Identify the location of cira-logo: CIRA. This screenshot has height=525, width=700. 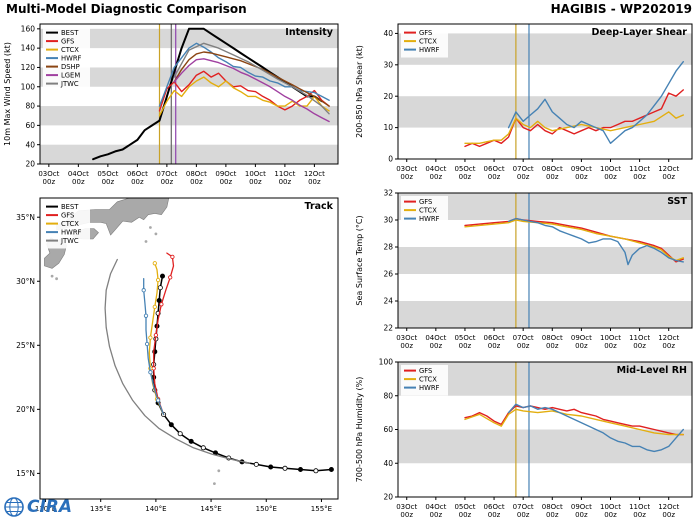
(37, 507).